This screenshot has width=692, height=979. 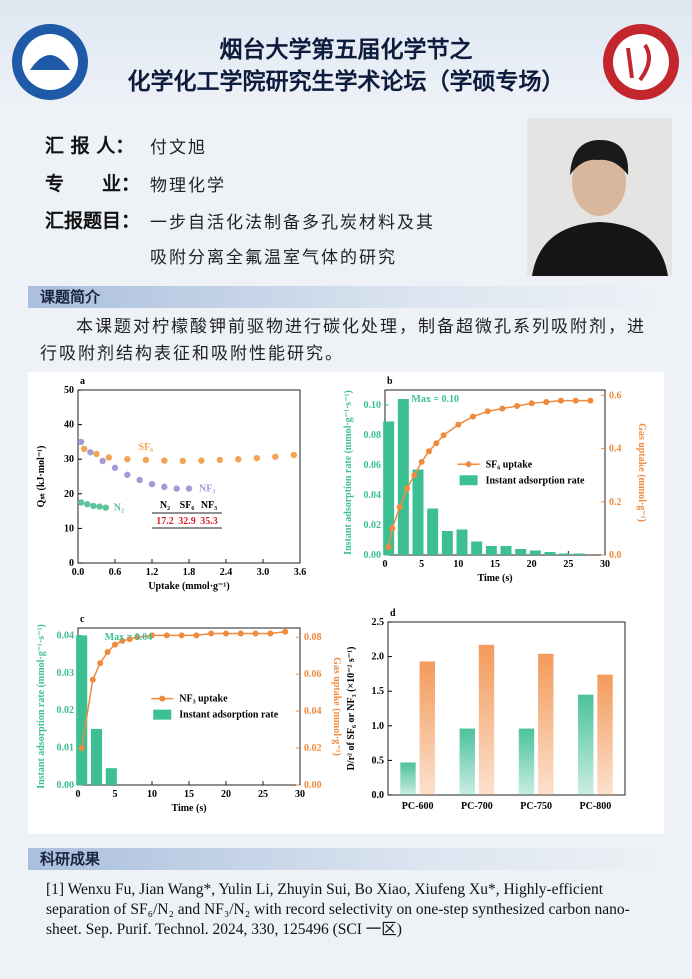 What do you see at coordinates (495, 564) in the screenshot?
I see `x-tick-label: 15` at bounding box center [495, 564].